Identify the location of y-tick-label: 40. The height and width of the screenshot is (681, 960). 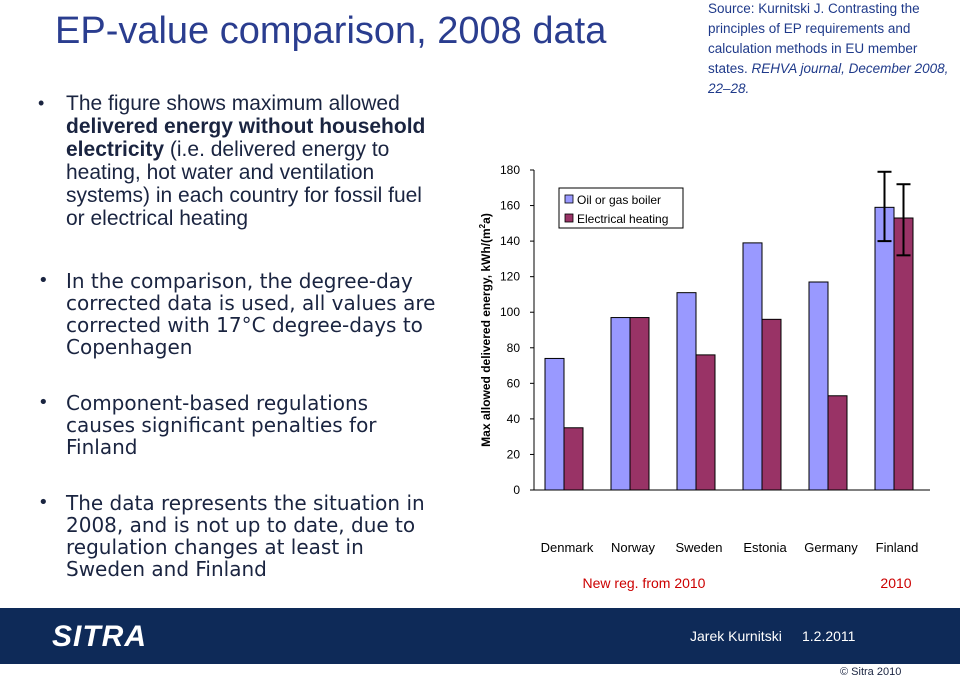
(514, 419).